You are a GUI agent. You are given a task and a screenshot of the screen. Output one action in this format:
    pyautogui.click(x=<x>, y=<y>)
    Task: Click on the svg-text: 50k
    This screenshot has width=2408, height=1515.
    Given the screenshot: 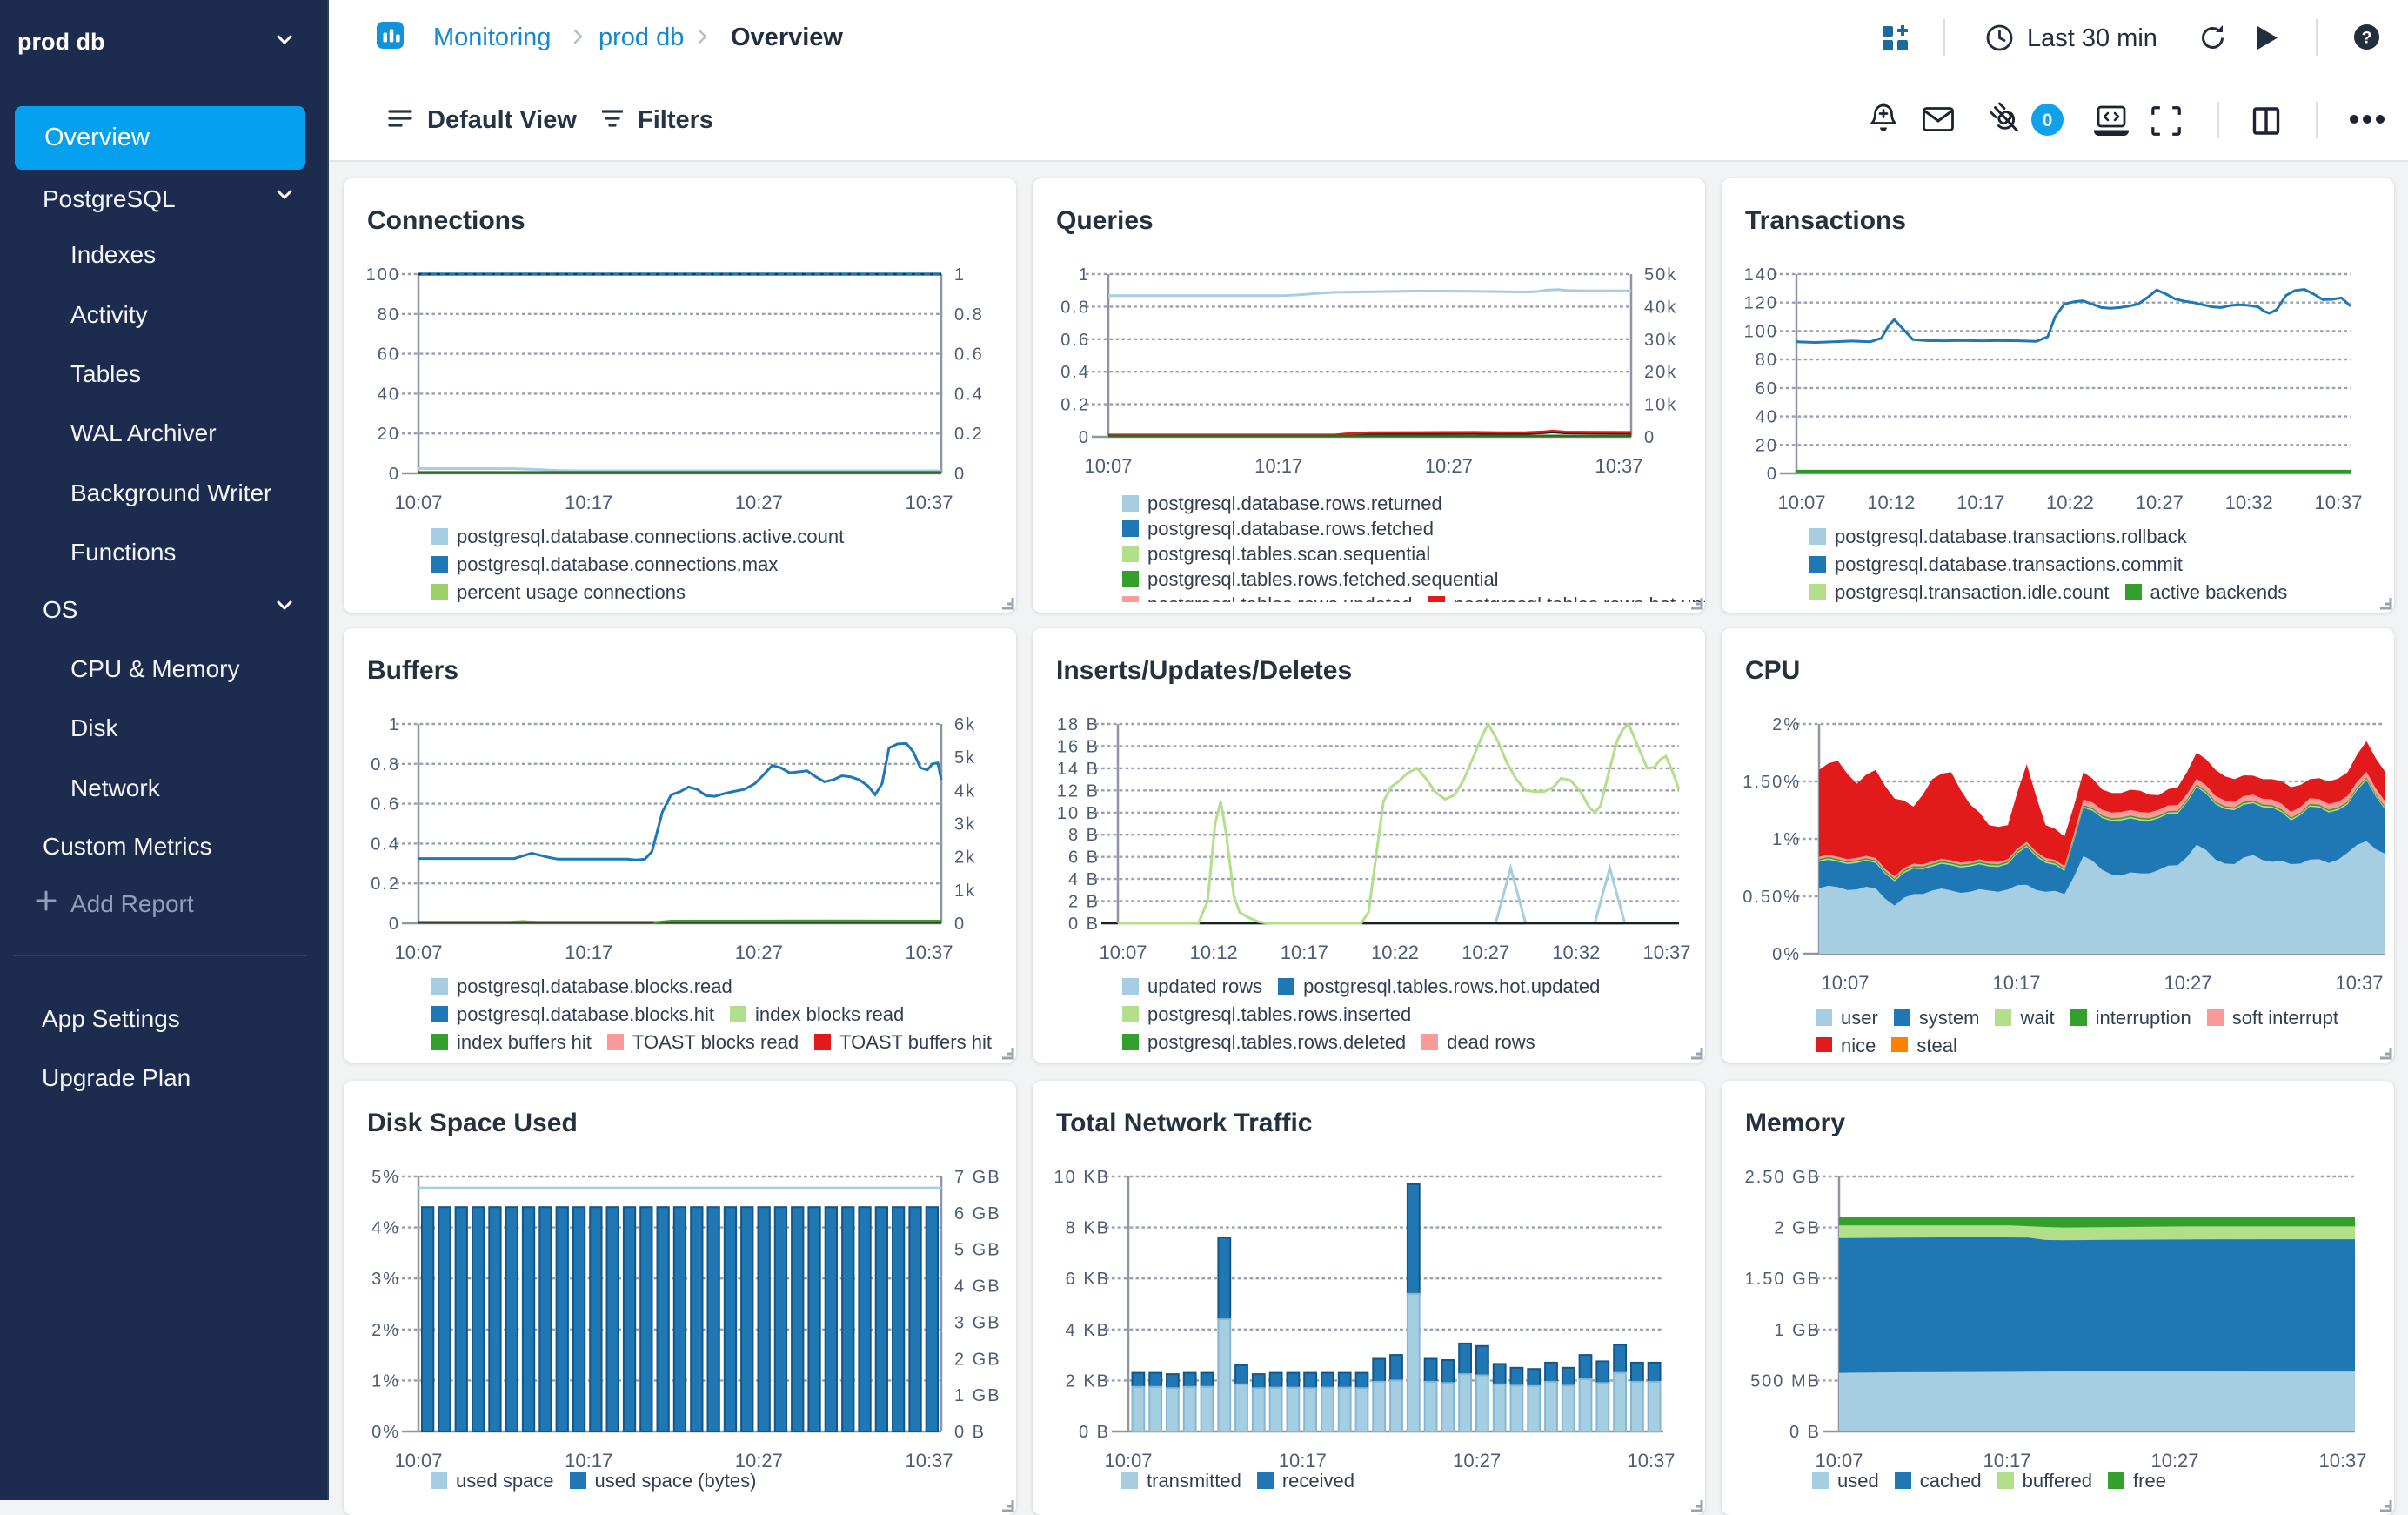 What is the action you would take?
    pyautogui.click(x=1661, y=275)
    